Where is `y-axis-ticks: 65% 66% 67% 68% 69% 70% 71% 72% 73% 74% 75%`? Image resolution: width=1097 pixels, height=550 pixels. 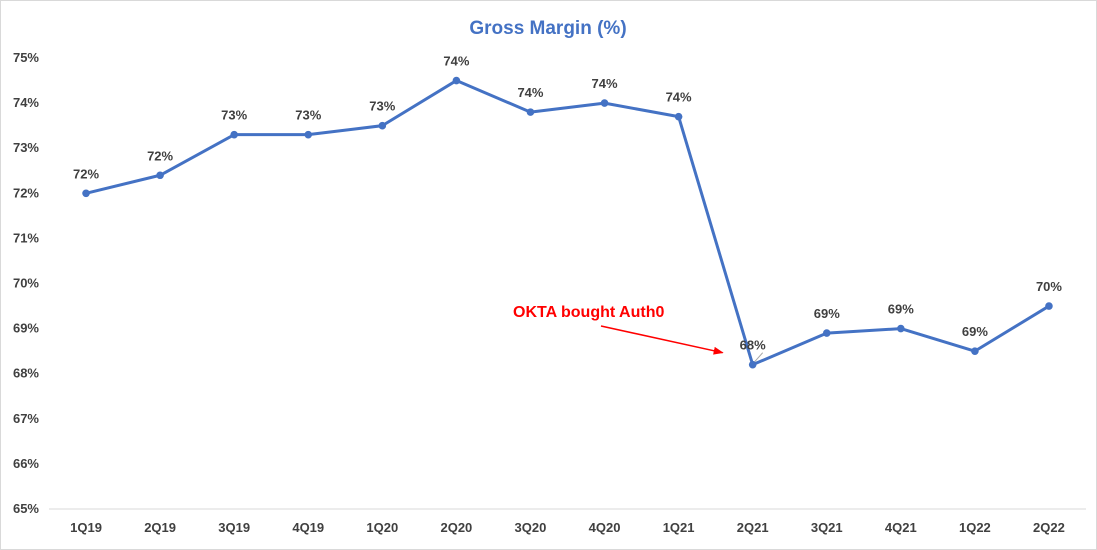
y-axis-ticks: 65% 66% 67% 68% 69% 70% 71% 72% 73% 74% 75% is located at coordinates (26, 283).